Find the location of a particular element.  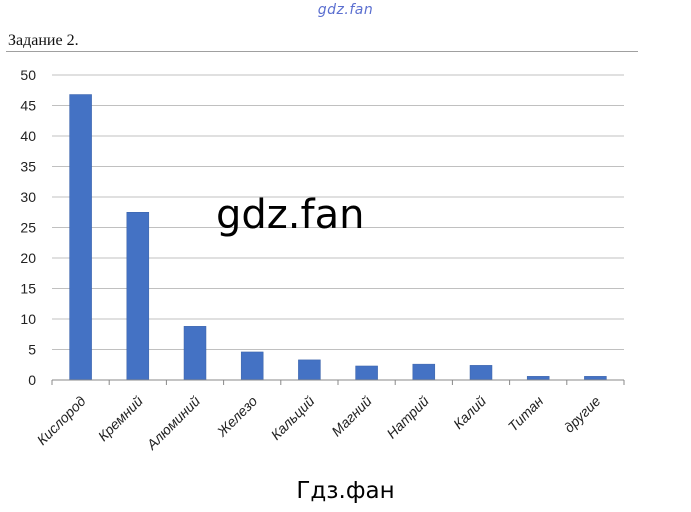

y-tick-label: 15 is located at coordinates (28, 289).